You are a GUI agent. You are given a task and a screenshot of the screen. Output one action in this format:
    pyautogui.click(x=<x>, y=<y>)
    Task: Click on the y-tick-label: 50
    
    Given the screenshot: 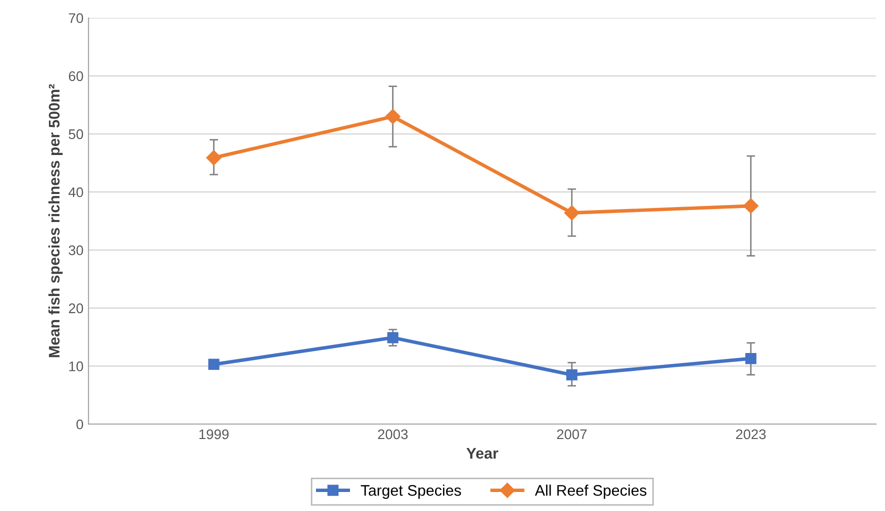 What is the action you would take?
    pyautogui.click(x=76, y=134)
    